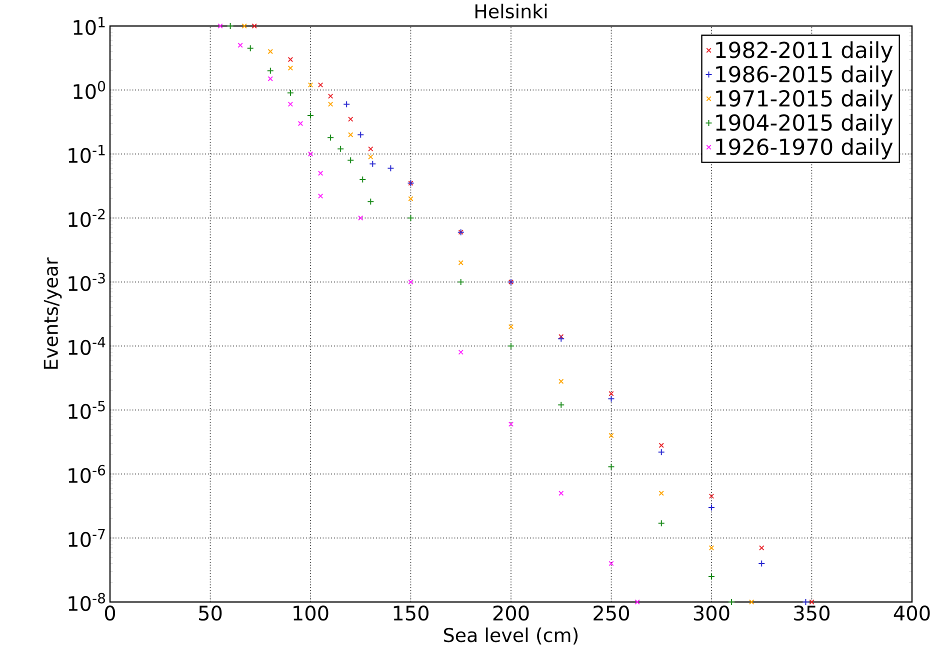  Describe the element at coordinates (804, 149) in the screenshot. I see `legend-label: 1926-1970 daily` at that location.